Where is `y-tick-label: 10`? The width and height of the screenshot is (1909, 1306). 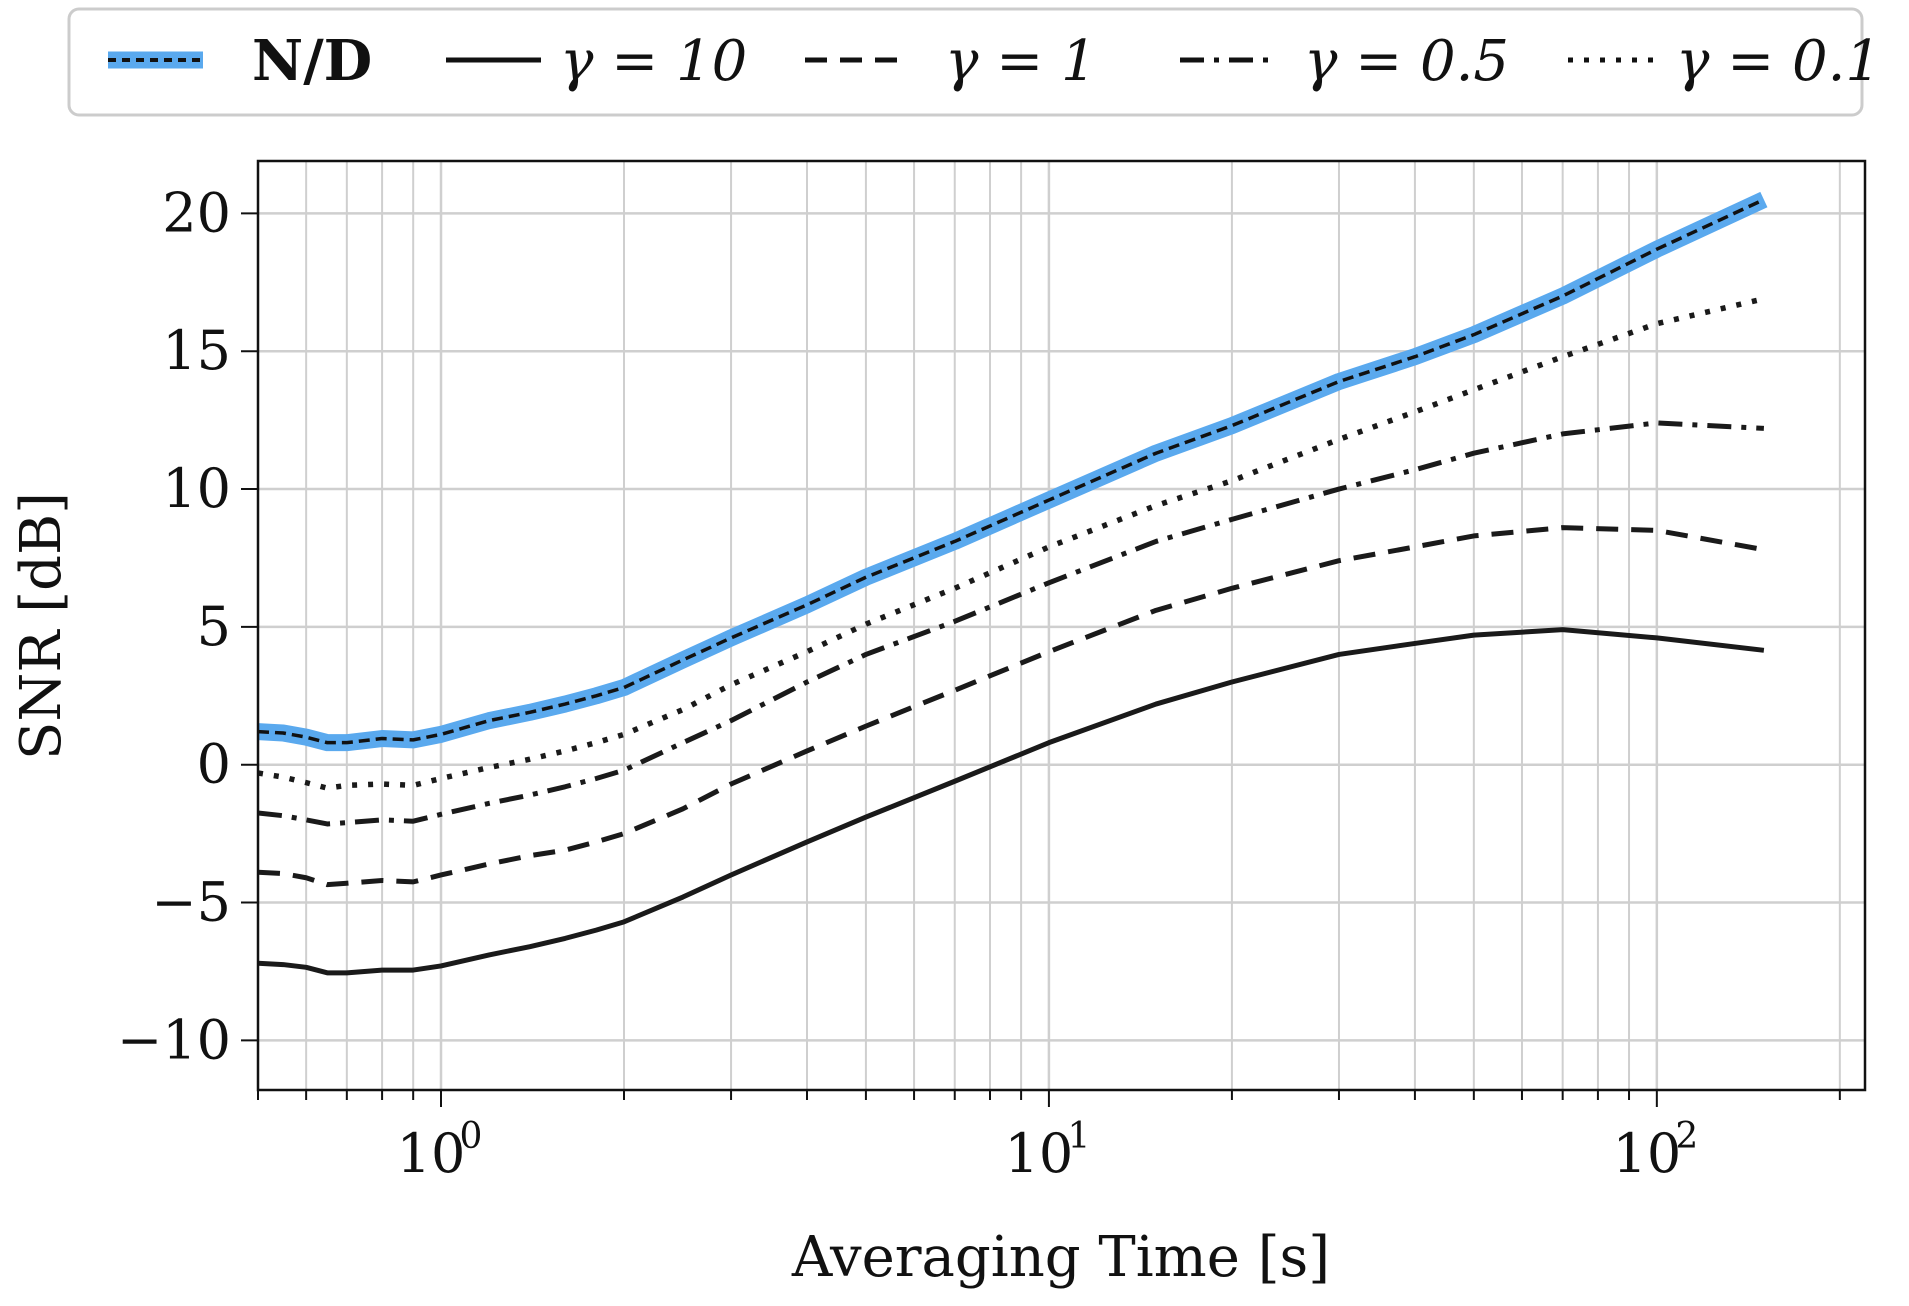
y-tick-label: 10 is located at coordinates (196, 488).